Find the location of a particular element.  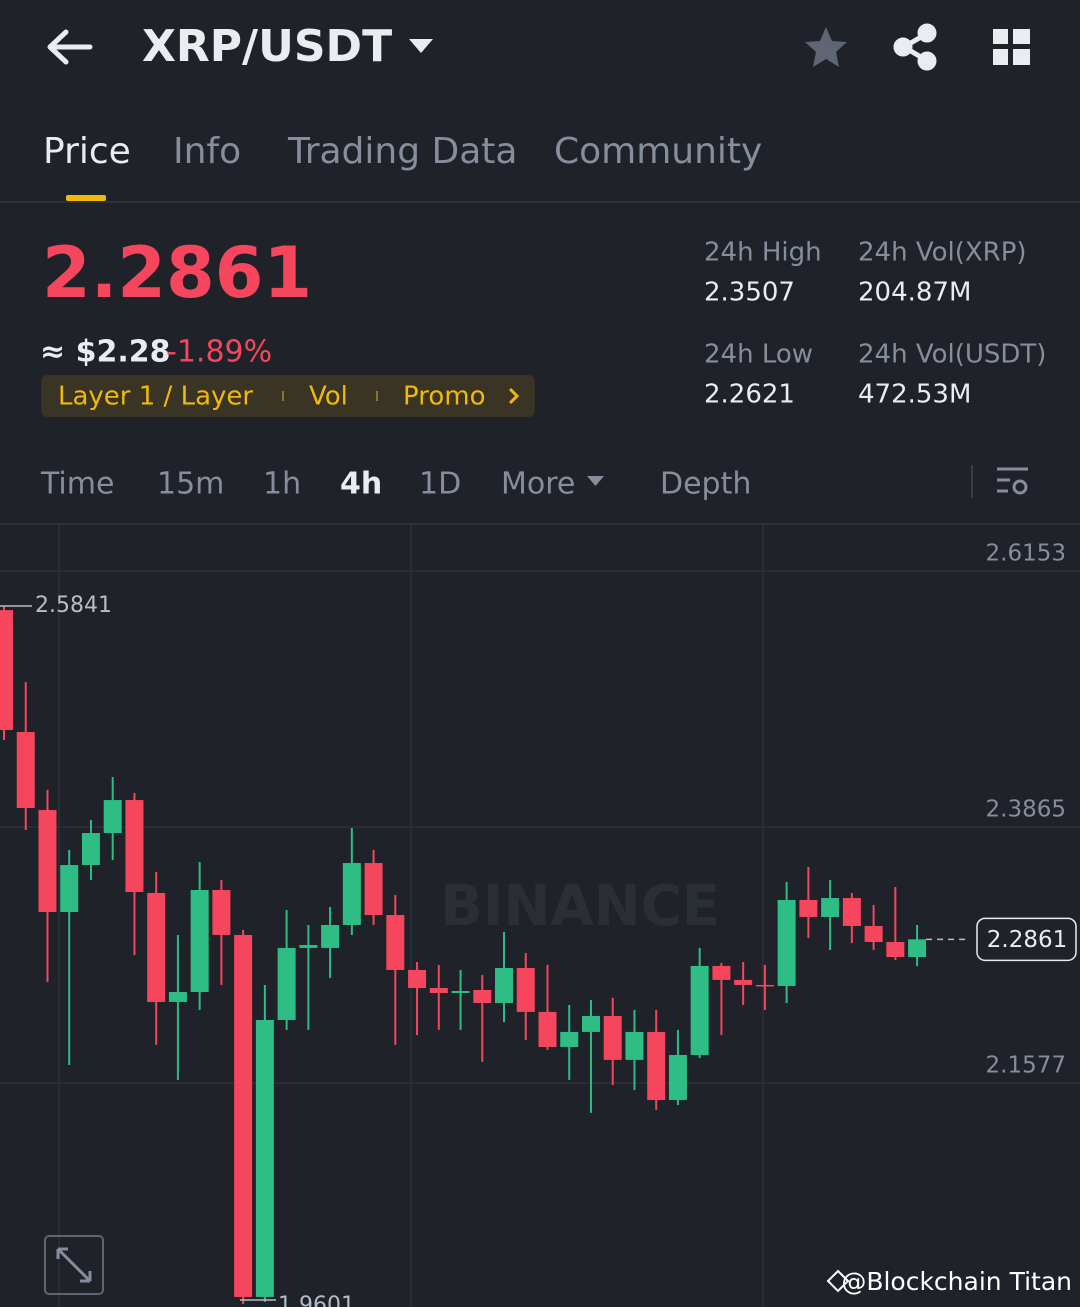

grid-icon is located at coordinates (1011, 47).